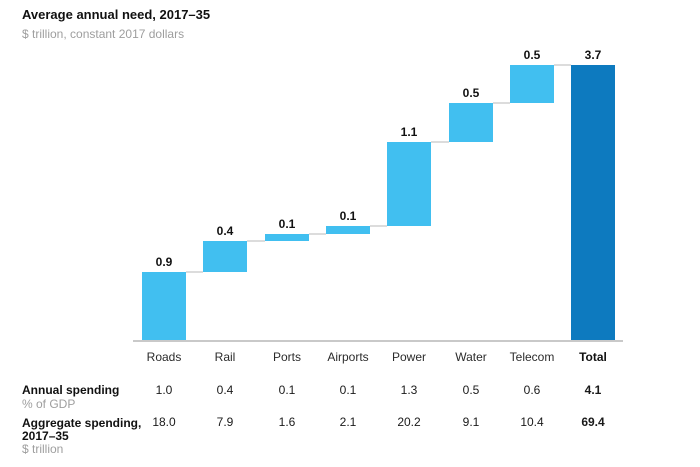 Image resolution: width=700 pixels, height=467 pixels. I want to click on bar-total, so click(593, 203).